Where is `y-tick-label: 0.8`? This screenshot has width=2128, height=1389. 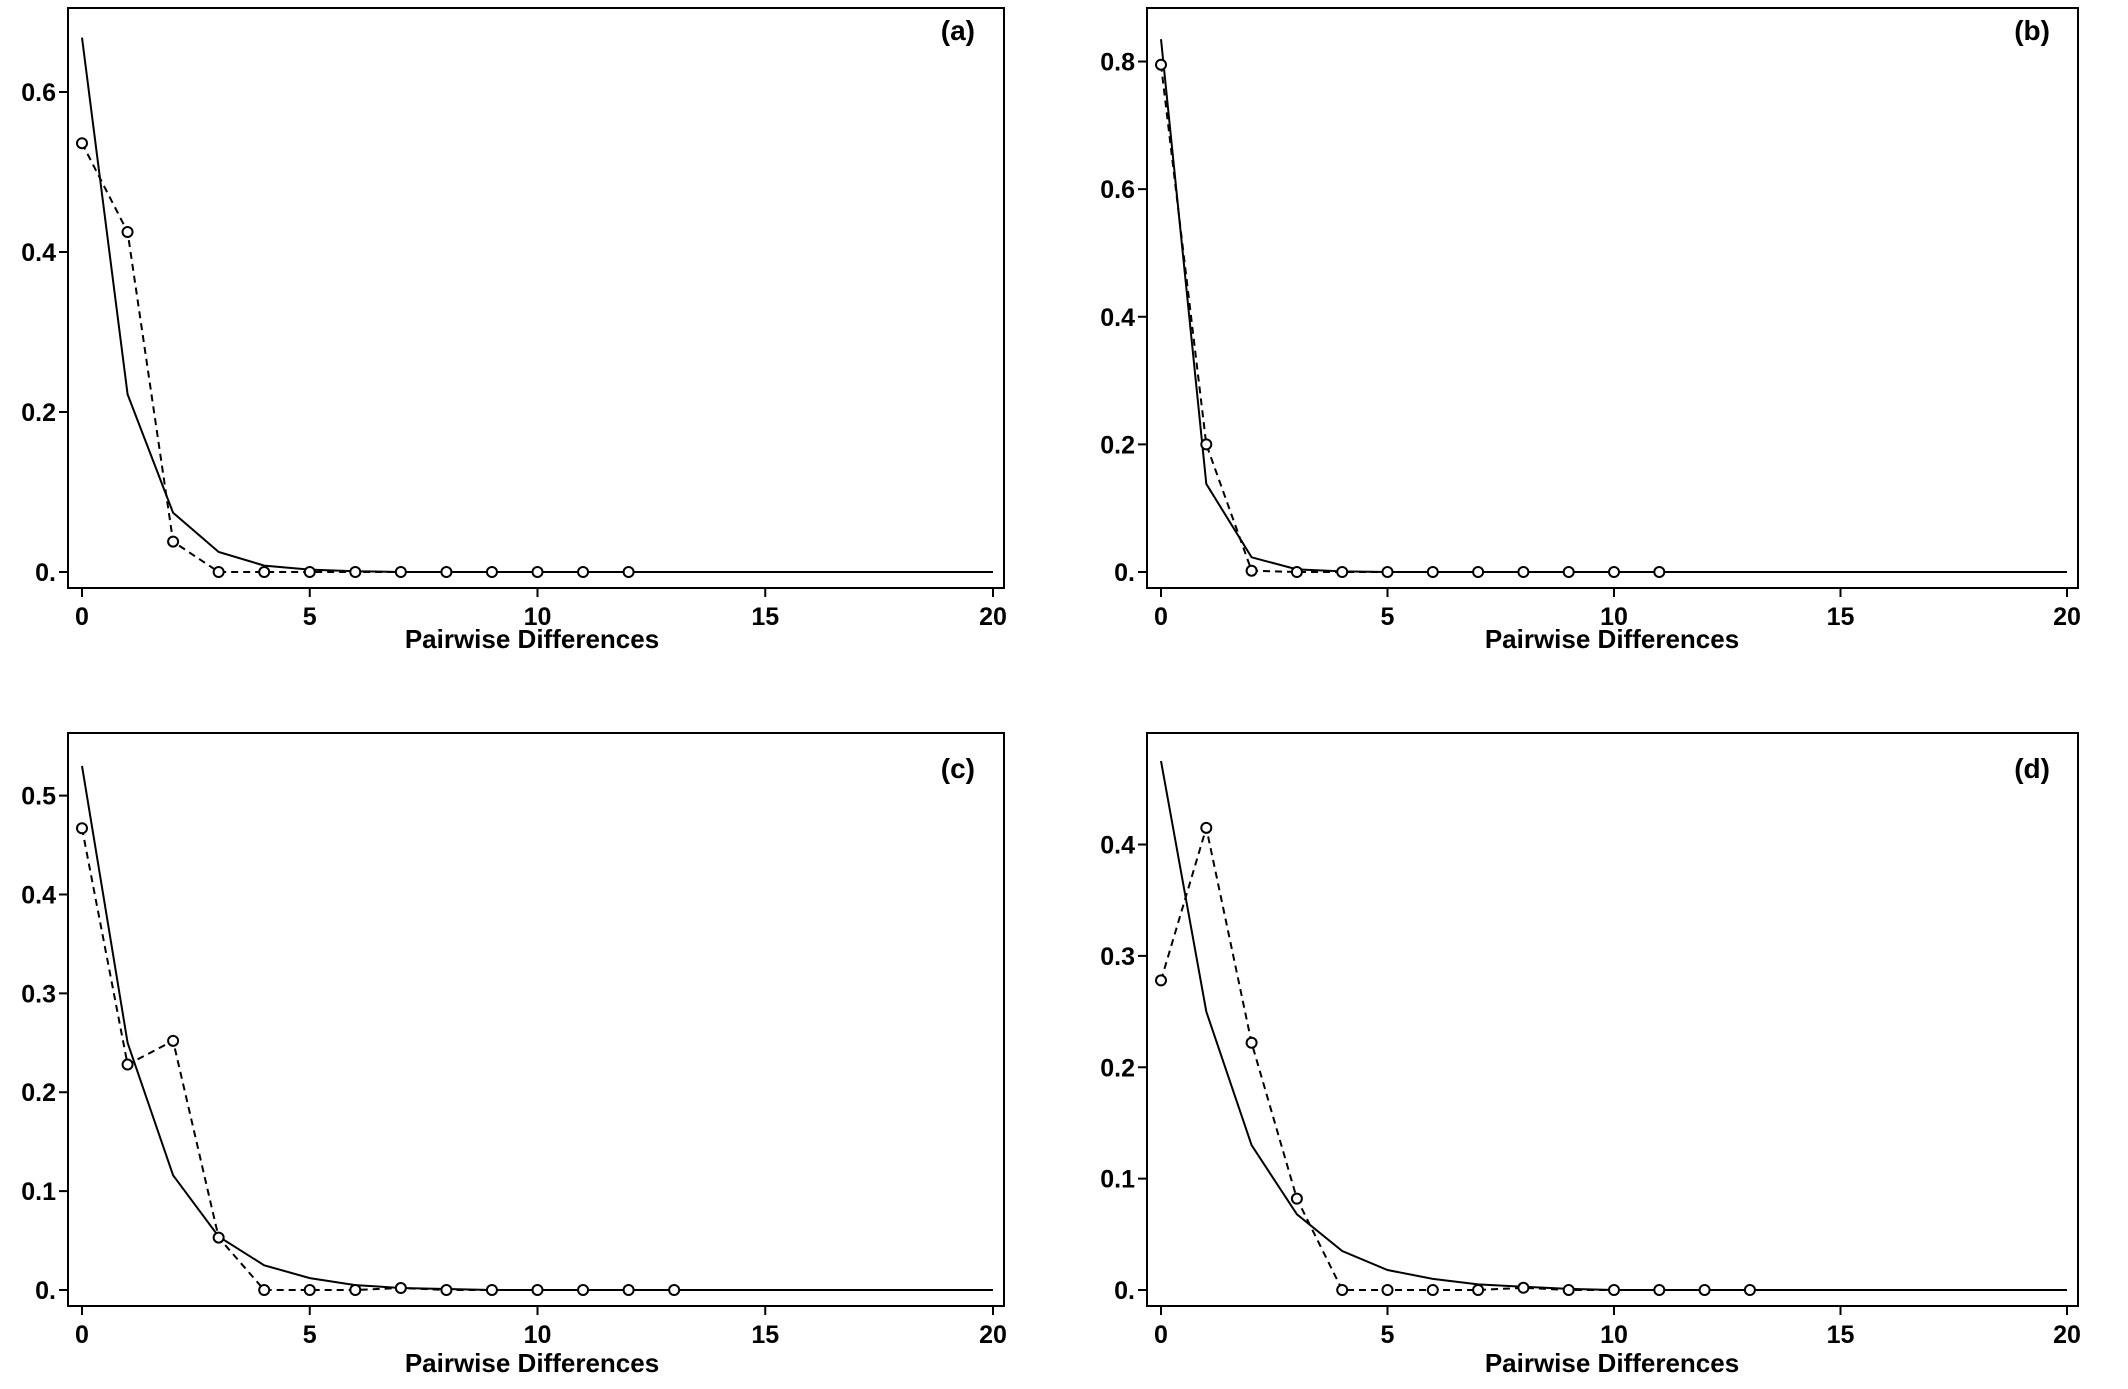
y-tick-label: 0.8 is located at coordinates (1117, 63).